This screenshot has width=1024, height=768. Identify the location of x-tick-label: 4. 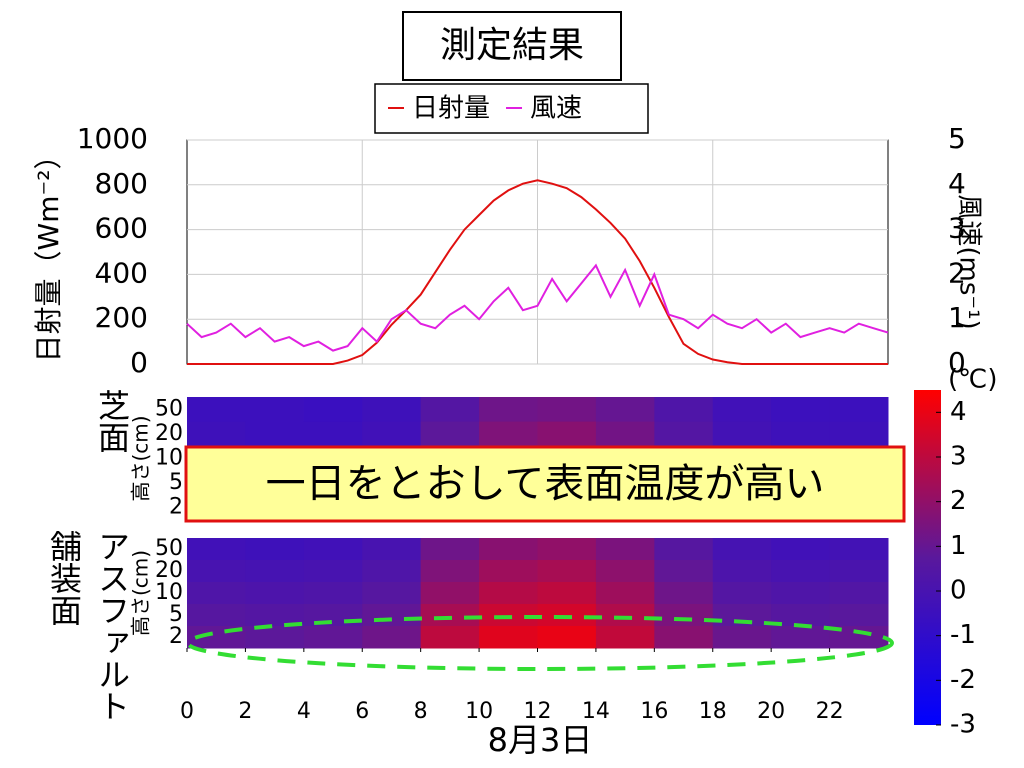
(304, 711).